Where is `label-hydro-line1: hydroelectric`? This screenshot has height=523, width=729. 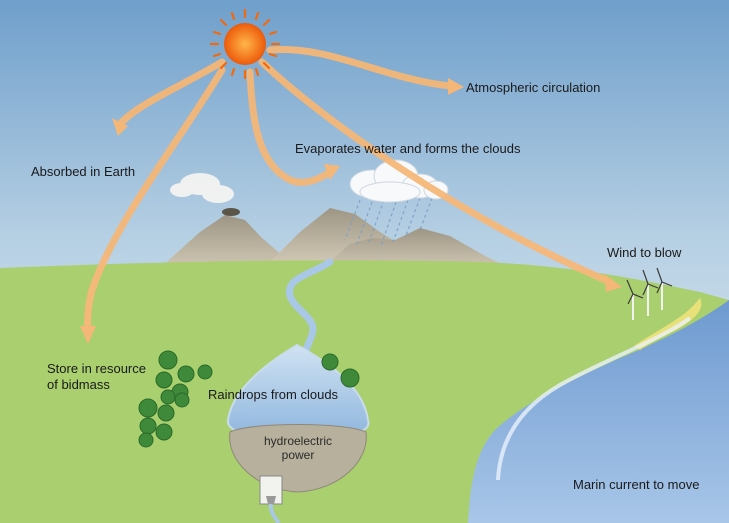 label-hydro-line1: hydroelectric is located at coordinates (298, 441).